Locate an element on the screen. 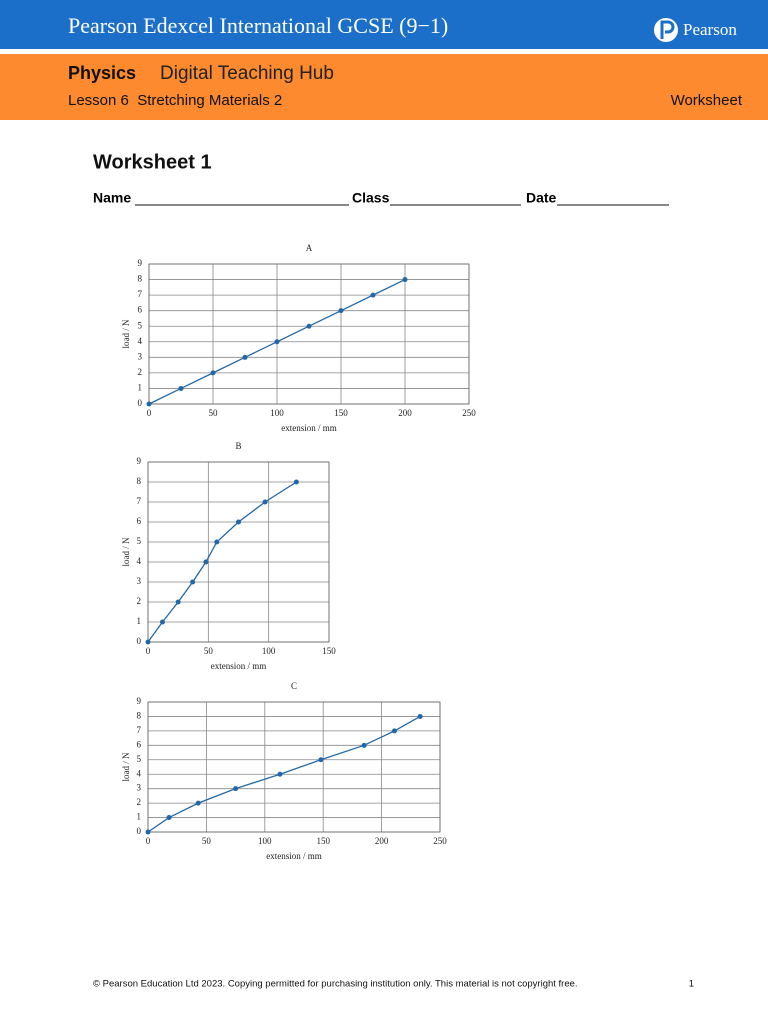  header-title: Pearson Edexcel International GCSE (9−1) is located at coordinates (258, 25).